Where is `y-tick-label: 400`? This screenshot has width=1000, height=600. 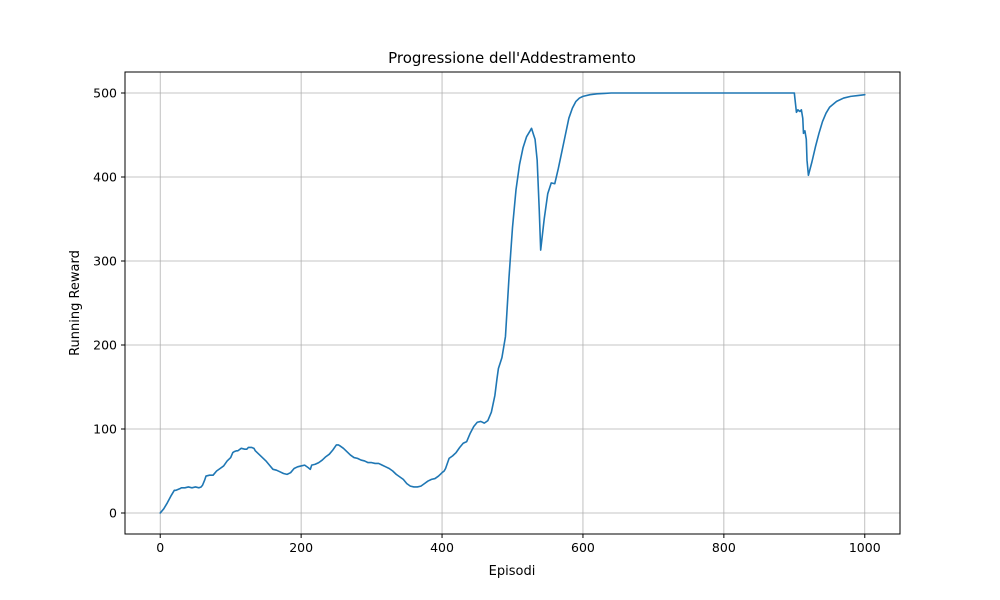 y-tick-label: 400 is located at coordinates (105, 177).